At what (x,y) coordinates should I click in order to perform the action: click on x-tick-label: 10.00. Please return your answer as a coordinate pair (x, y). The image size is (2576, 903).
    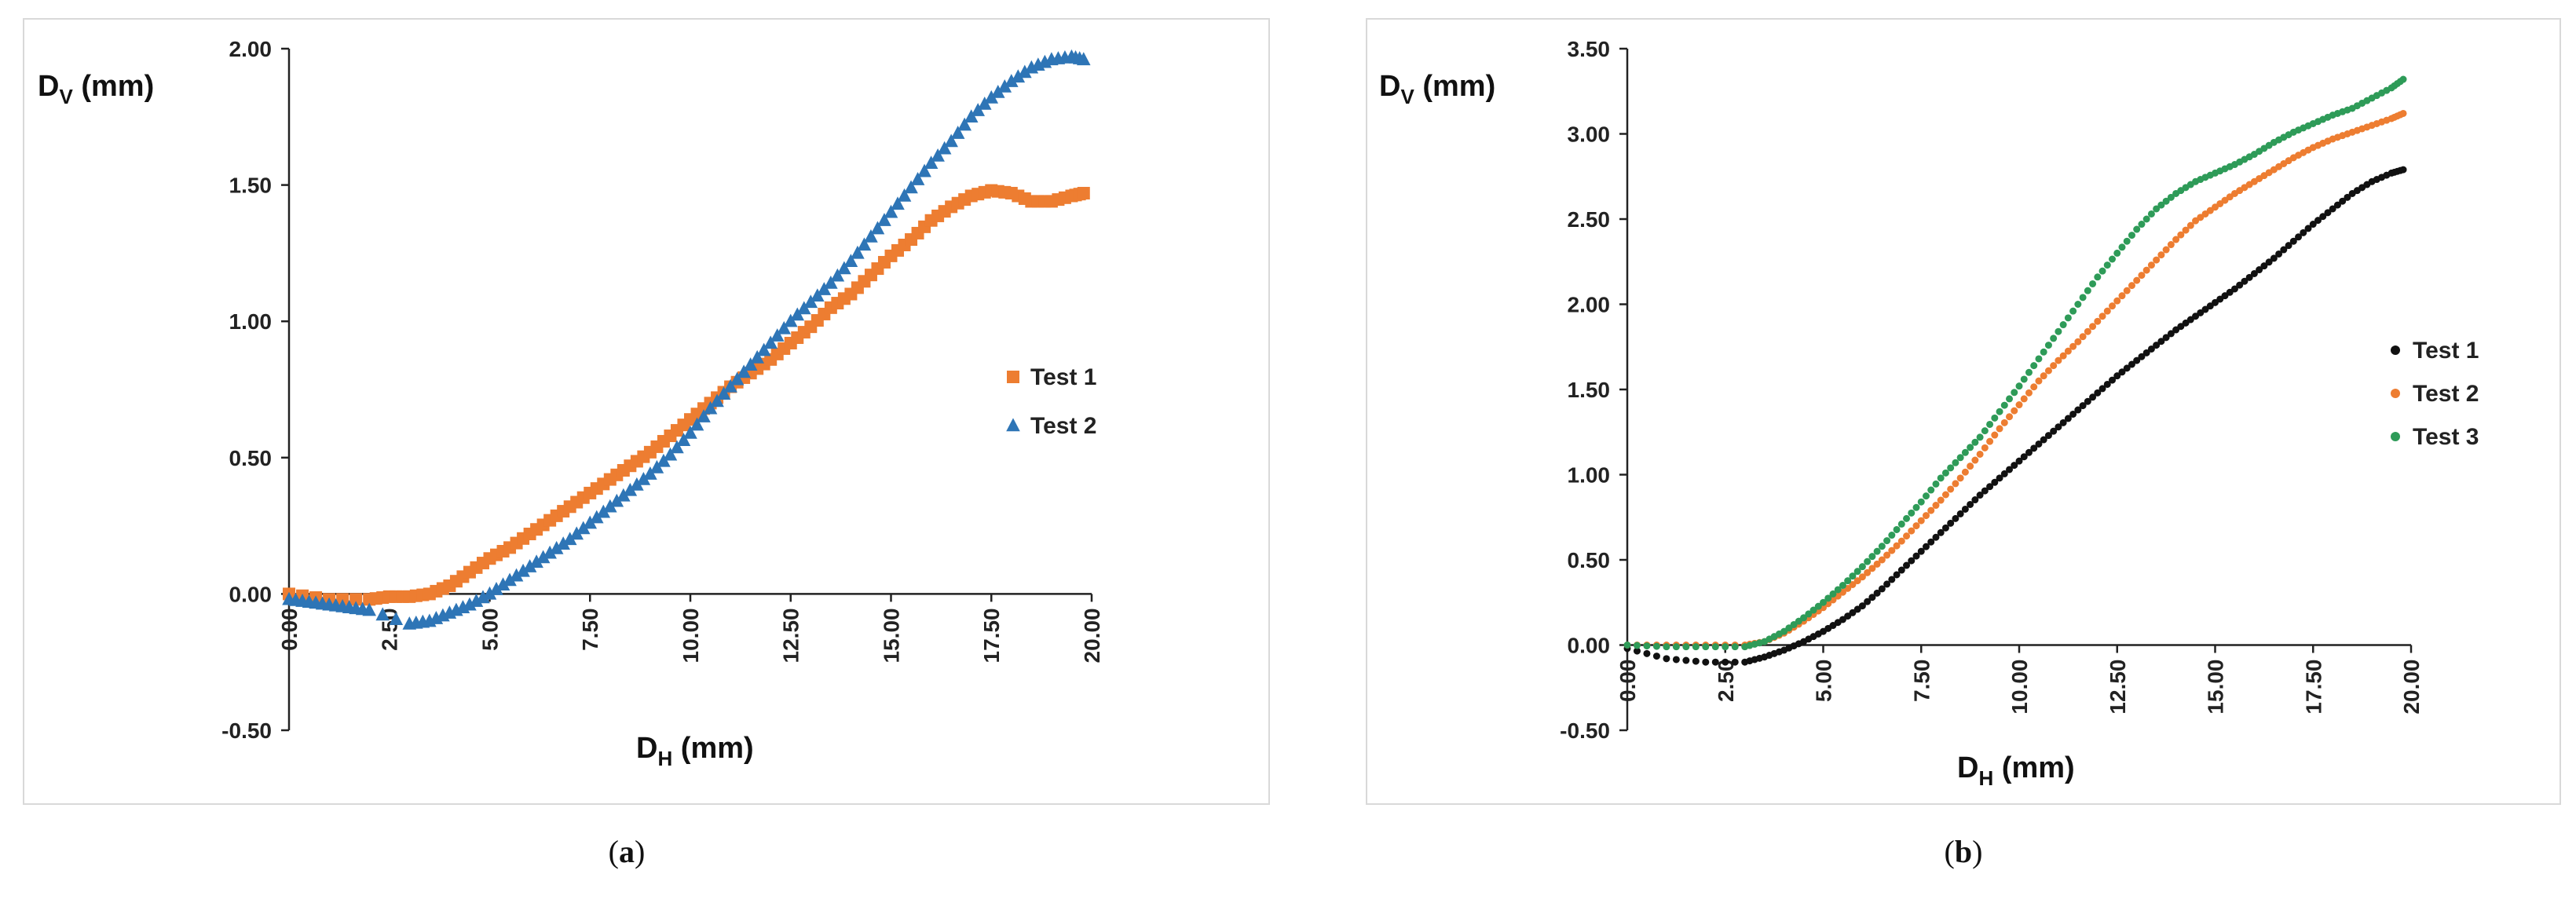
    Looking at the image, I should click on (691, 636).